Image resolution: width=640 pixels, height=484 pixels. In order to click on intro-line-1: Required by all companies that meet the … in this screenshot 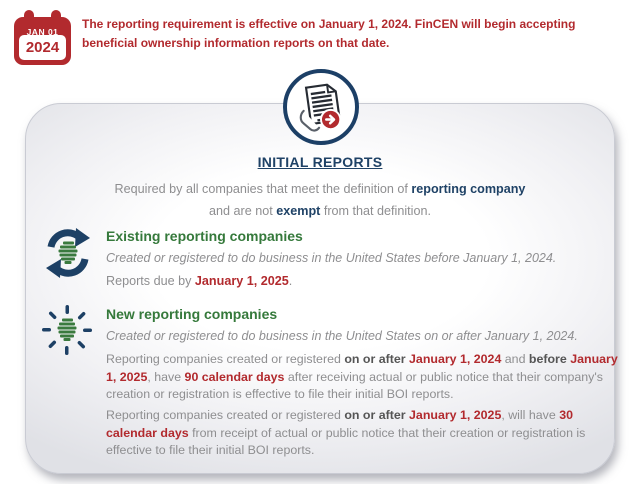, I will do `click(320, 189)`.